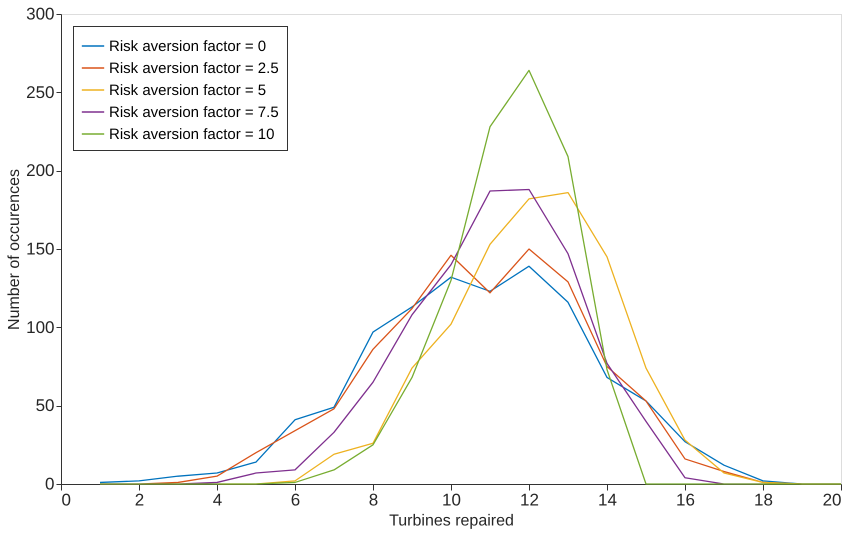 Image resolution: width=857 pixels, height=560 pixels. Describe the element at coordinates (217, 500) in the screenshot. I see `x-tick-label: 4` at that location.